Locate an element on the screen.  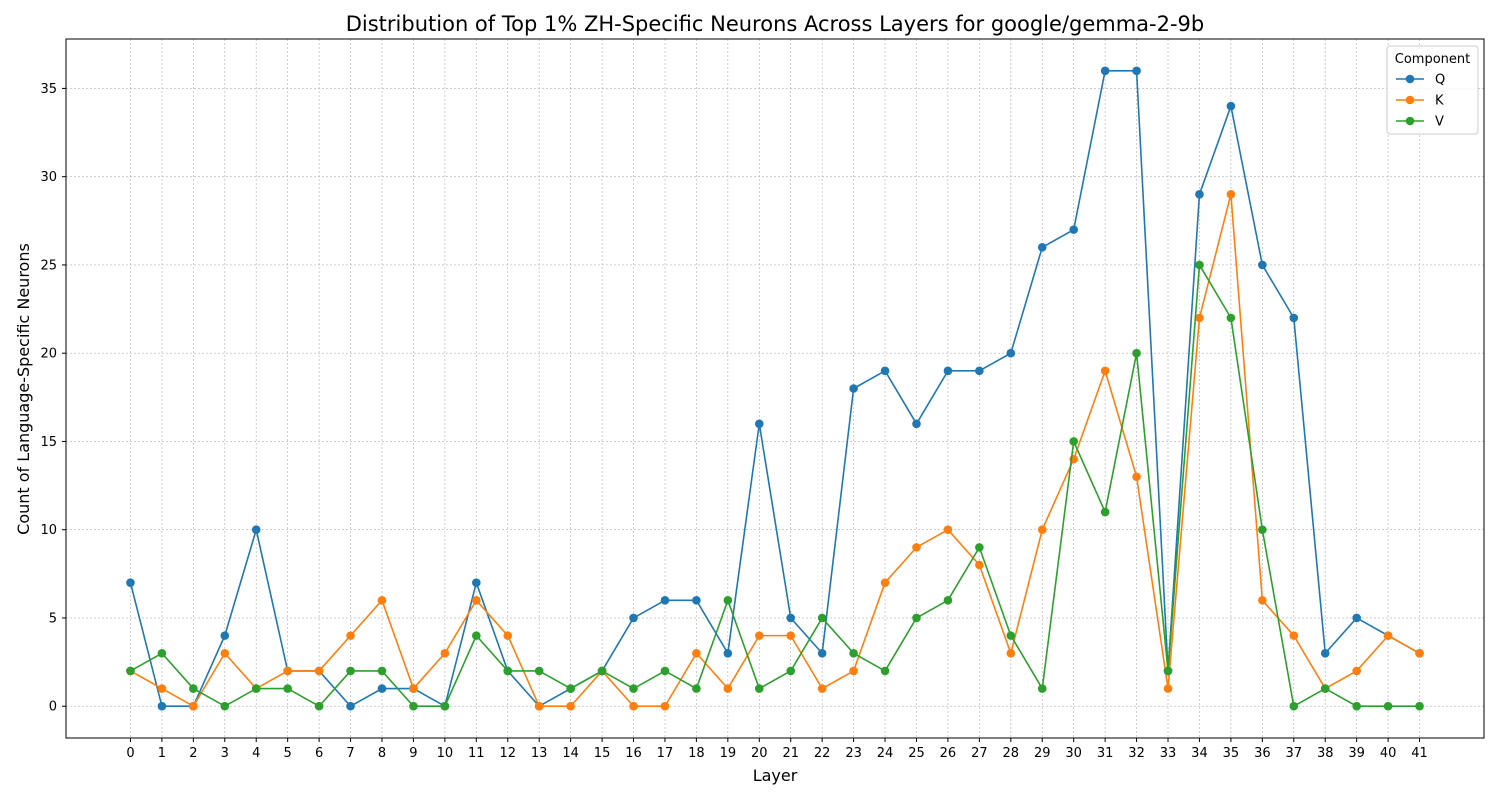
x-tick-label: 4 is located at coordinates (256, 753).